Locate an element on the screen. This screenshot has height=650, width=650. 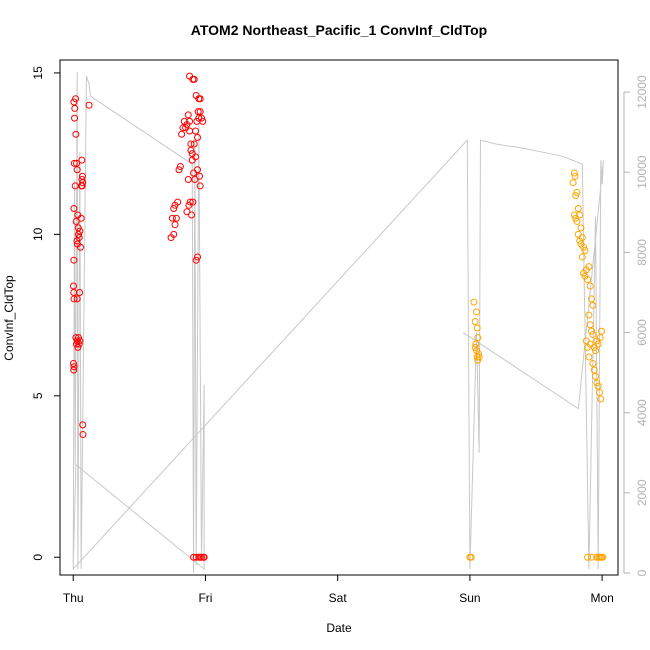
chart-title: ATOM2 Northeast_Pacific_1 ConvInf_CldTop is located at coordinates (339, 30).